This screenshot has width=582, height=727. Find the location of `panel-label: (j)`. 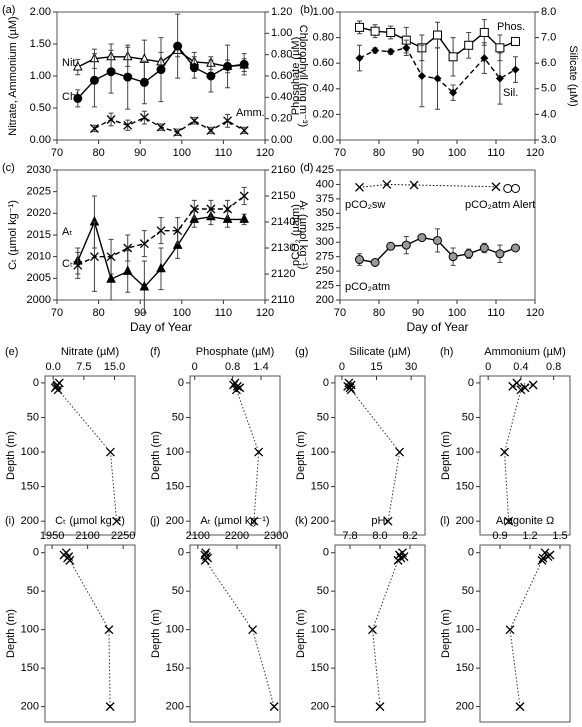

panel-label: (j) is located at coordinates (155, 521).